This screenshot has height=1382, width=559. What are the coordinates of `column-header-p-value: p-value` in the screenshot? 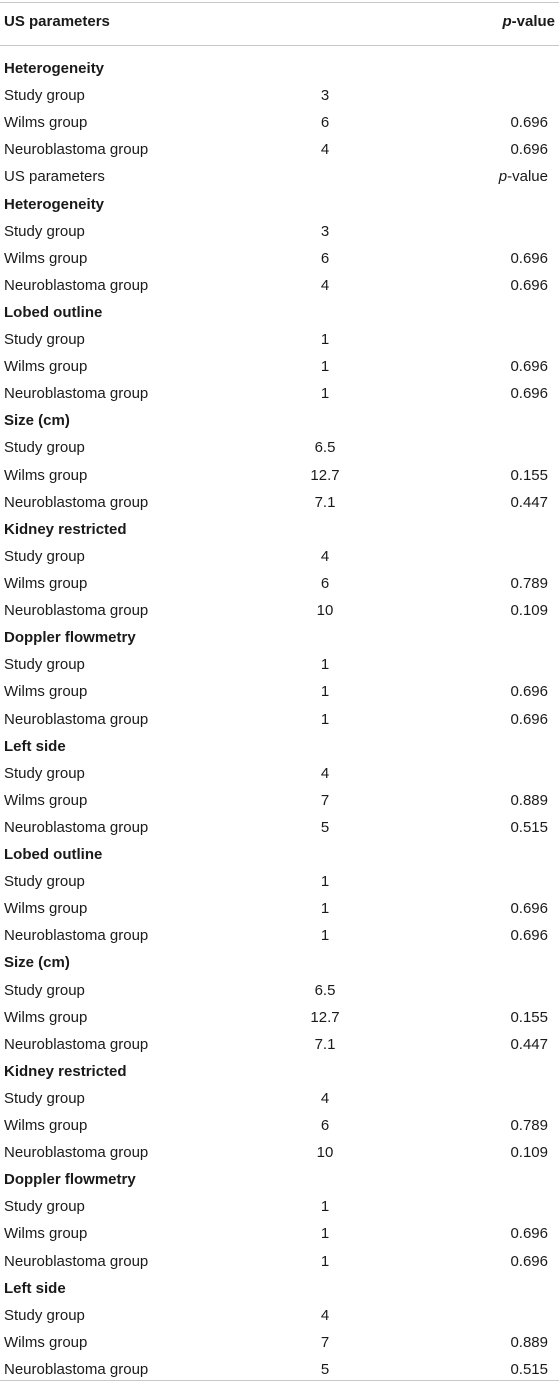 It's located at (528, 21).